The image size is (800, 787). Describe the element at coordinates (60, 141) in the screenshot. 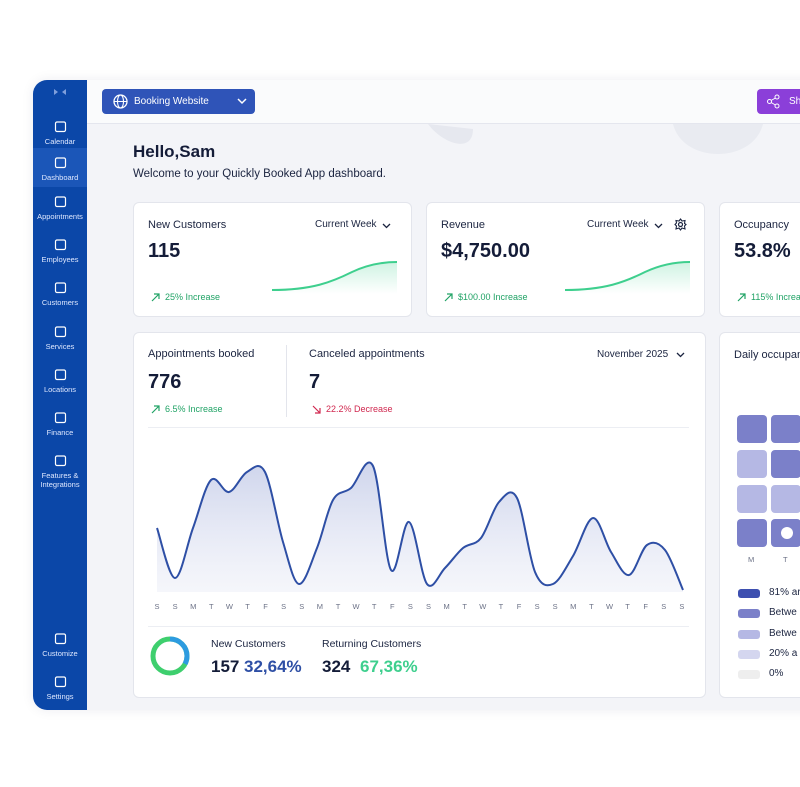

I see `nav-label: Calendar` at that location.